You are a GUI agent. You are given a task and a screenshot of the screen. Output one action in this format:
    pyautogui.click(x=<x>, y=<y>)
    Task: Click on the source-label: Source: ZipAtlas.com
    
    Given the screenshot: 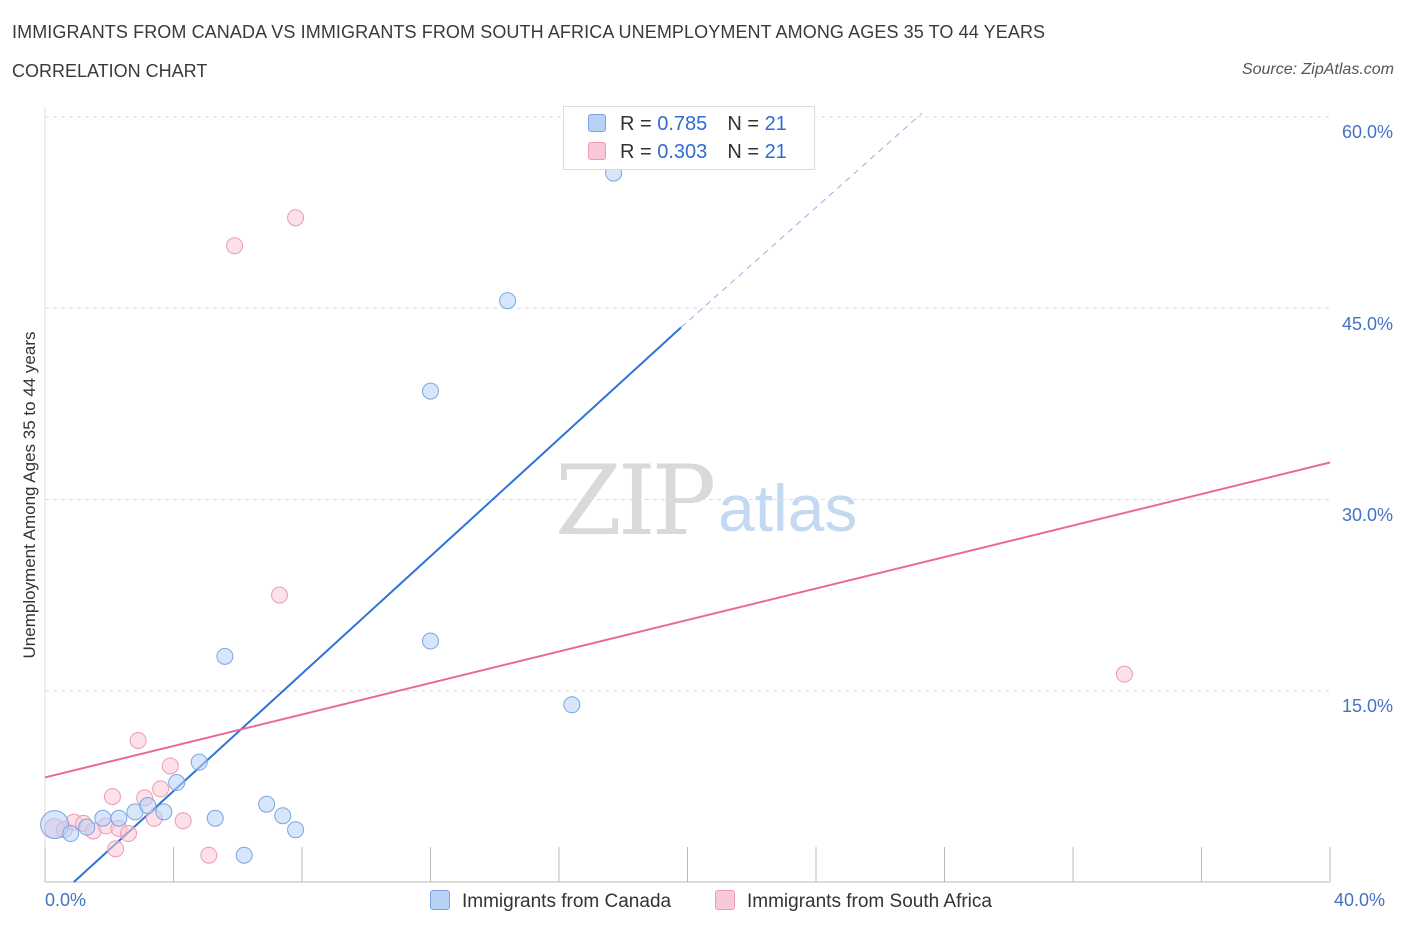 What is the action you would take?
    pyautogui.click(x=1317, y=69)
    